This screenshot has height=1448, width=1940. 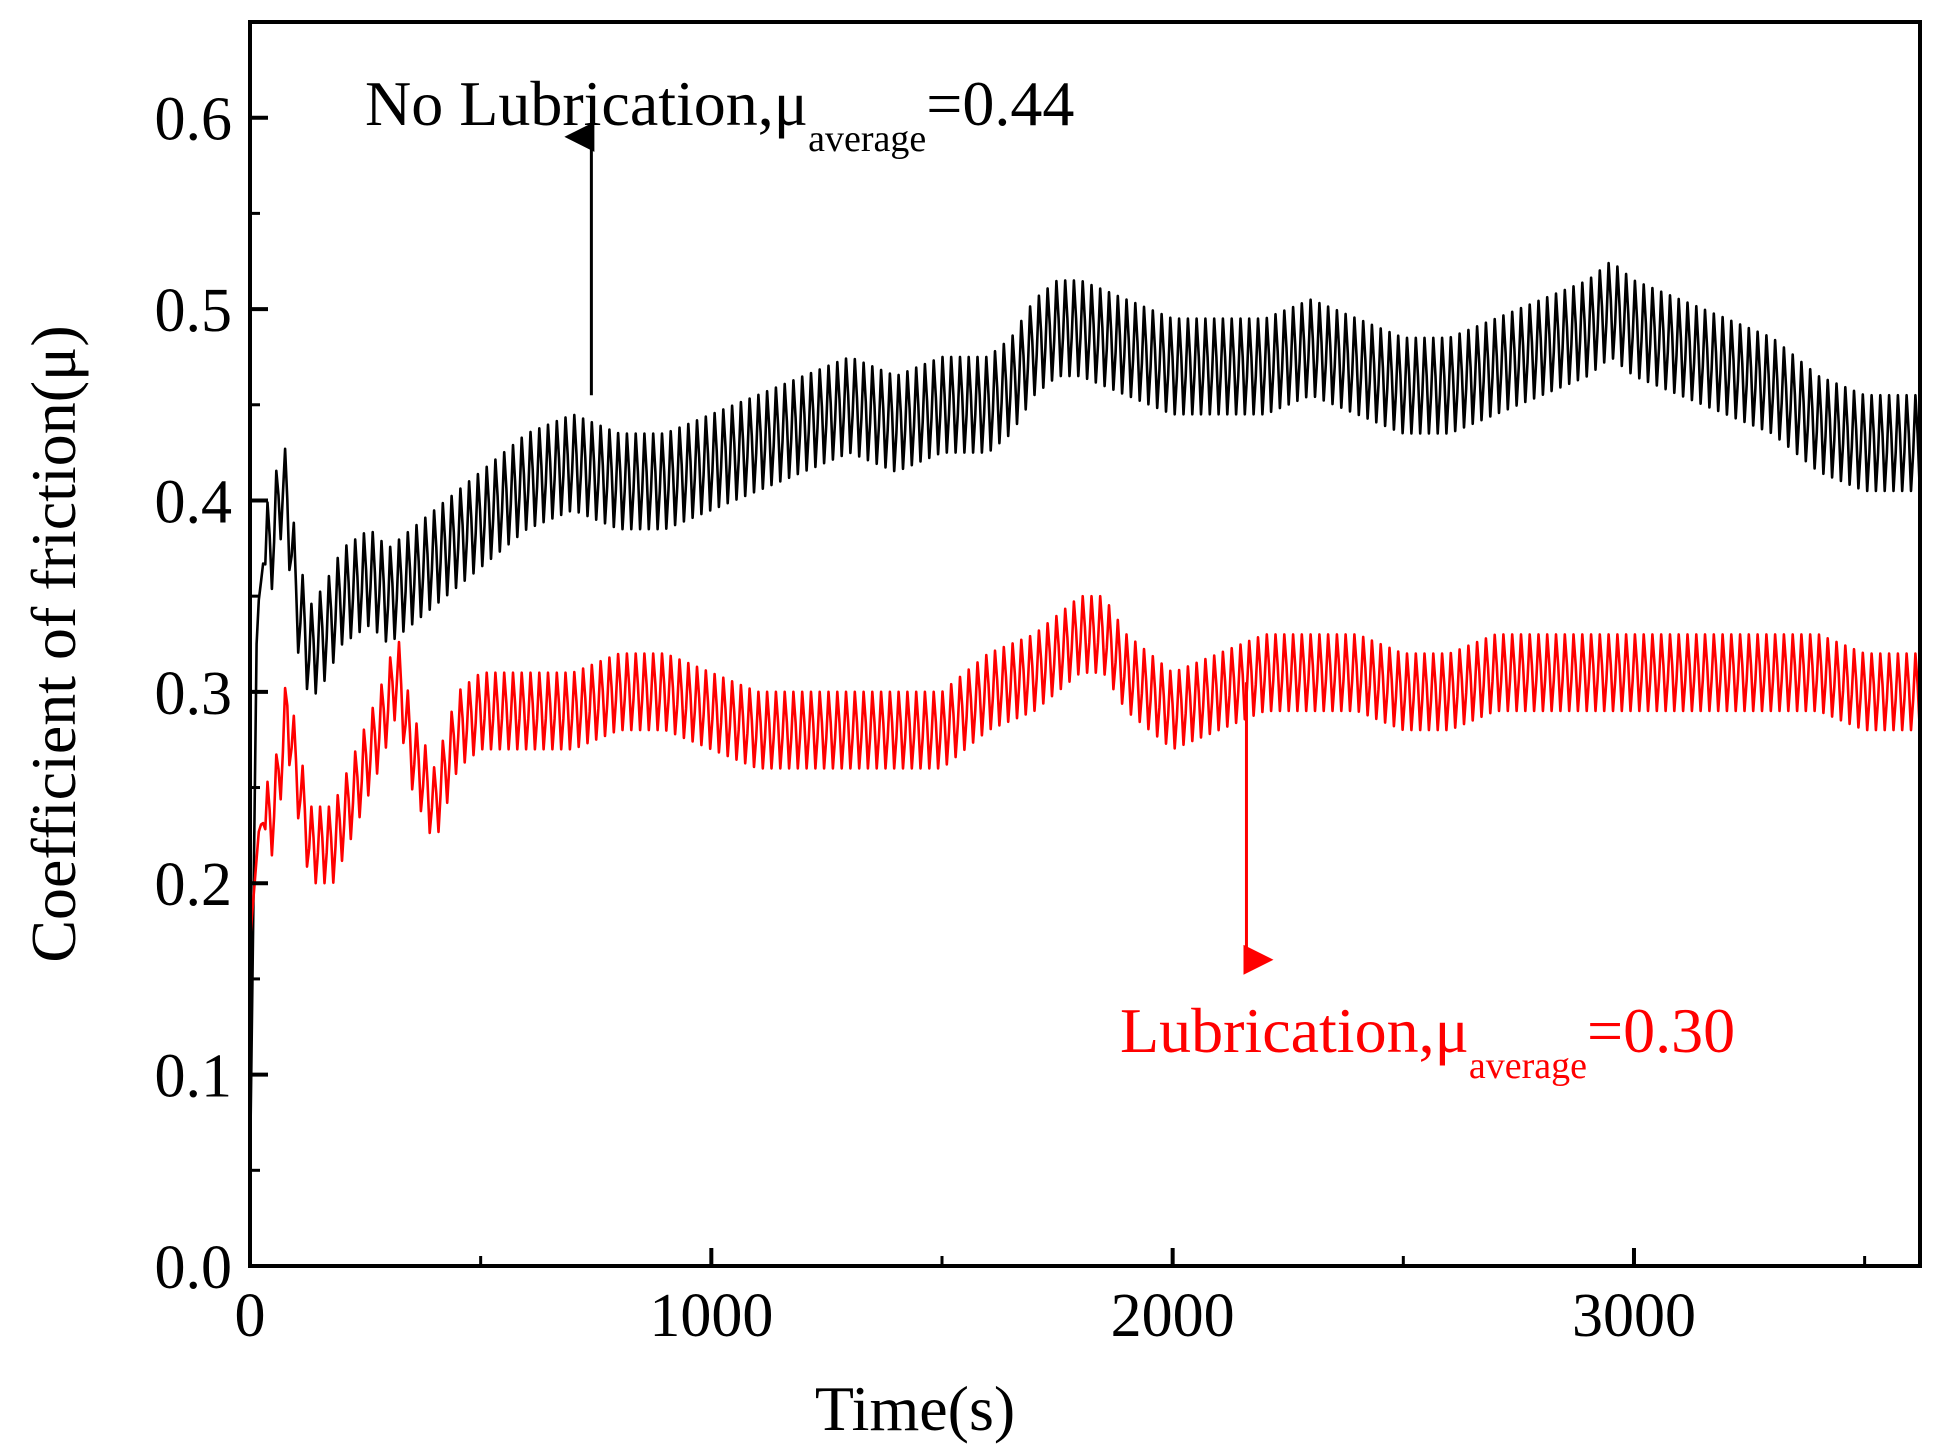 I want to click on y-tick-label: 0.4, so click(x=194, y=502).